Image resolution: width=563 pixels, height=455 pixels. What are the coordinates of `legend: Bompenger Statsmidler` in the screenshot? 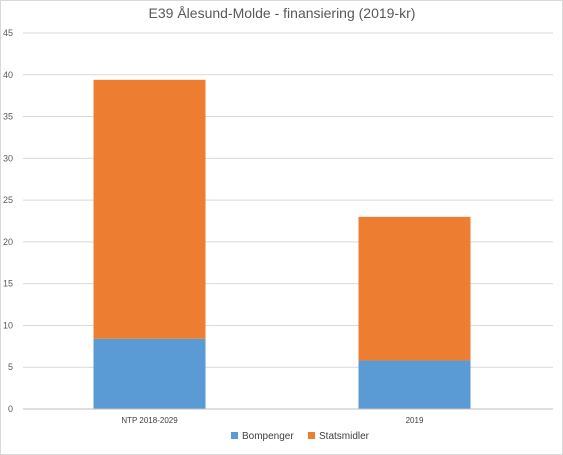 It's located at (300, 436).